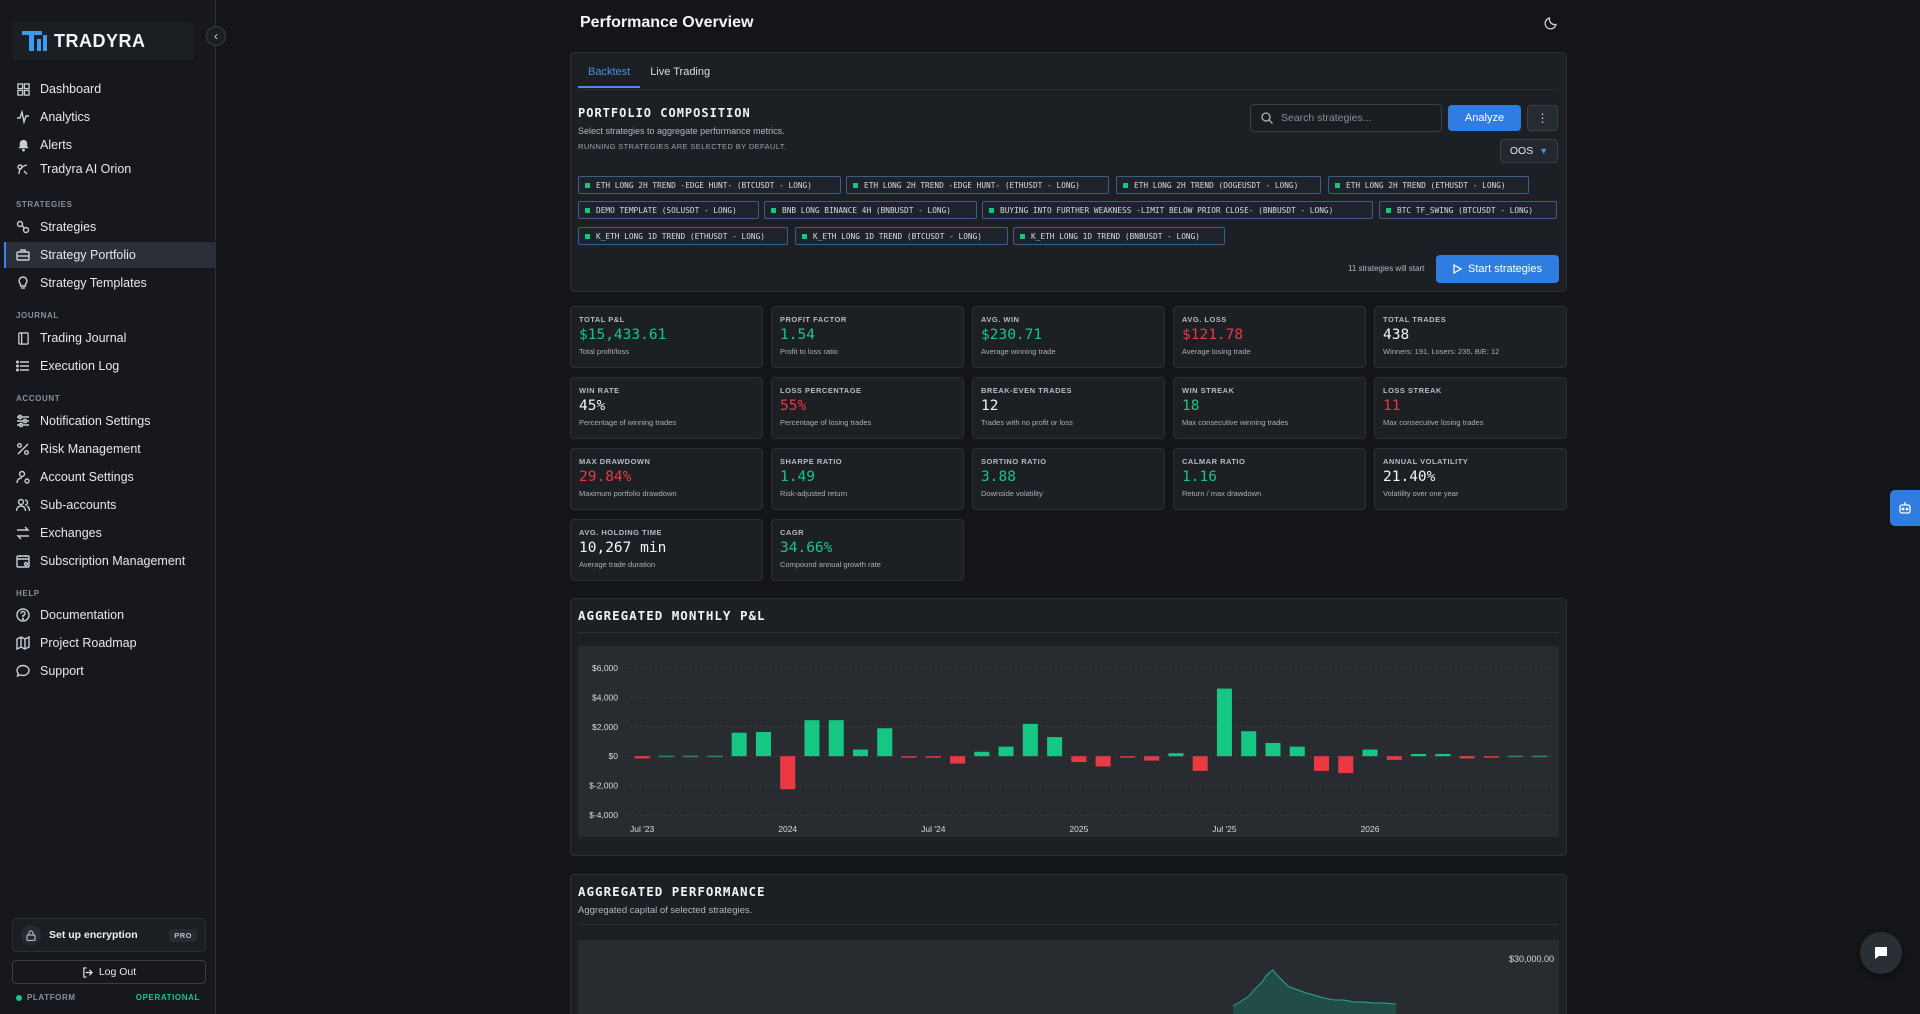 The image size is (1920, 1014). What do you see at coordinates (1119, 236) in the screenshot?
I see `strategy-chip: K_ETH LONG 1D TREND (BNBUSDT - LONG)` at bounding box center [1119, 236].